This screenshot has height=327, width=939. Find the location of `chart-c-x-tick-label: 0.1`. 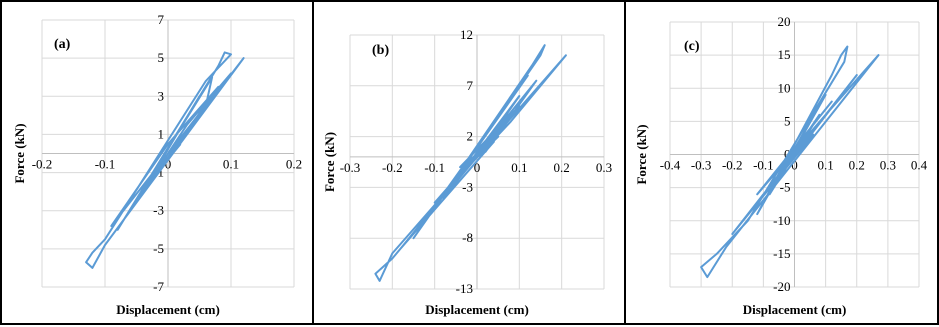

chart-c-x-tick-label: 0.1 is located at coordinates (826, 165).